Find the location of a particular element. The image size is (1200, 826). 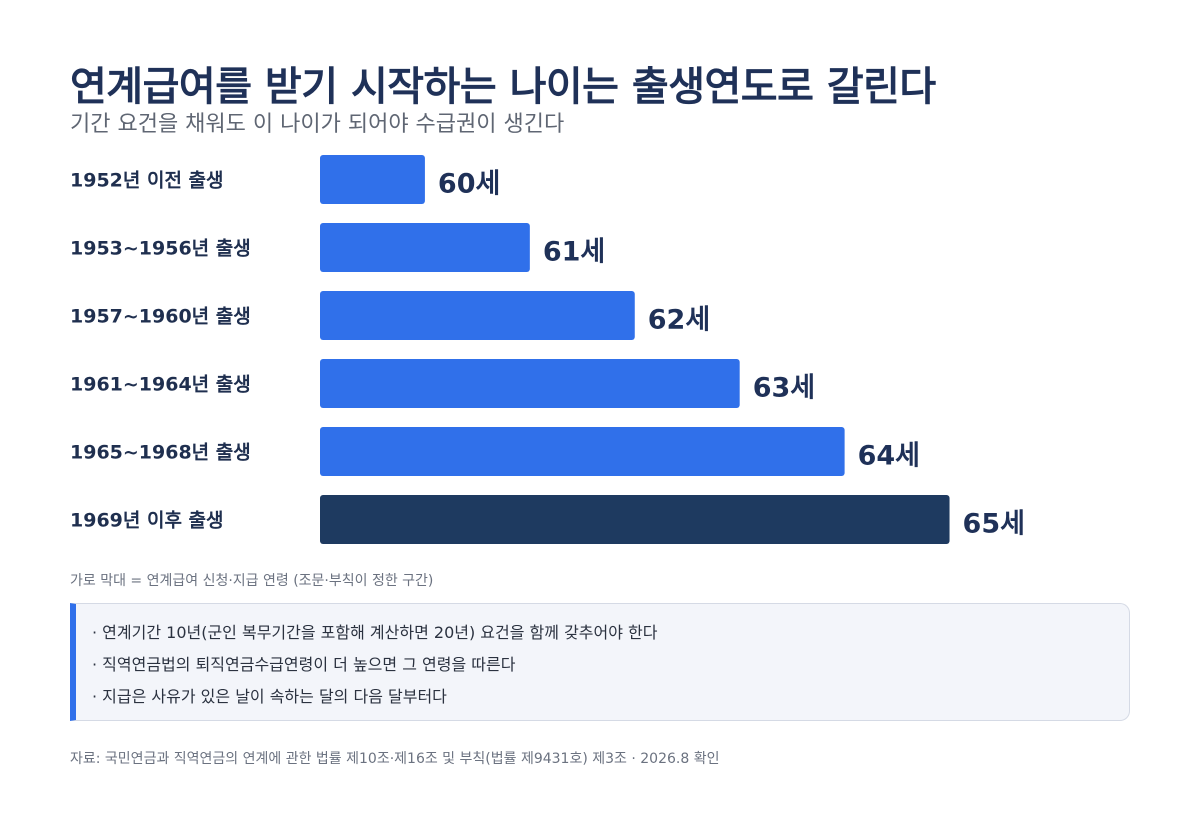

note-item: · 직역연금법의 퇴직연금수급연령이 더 높으면 그 연령을 따른다 is located at coordinates (304, 664).